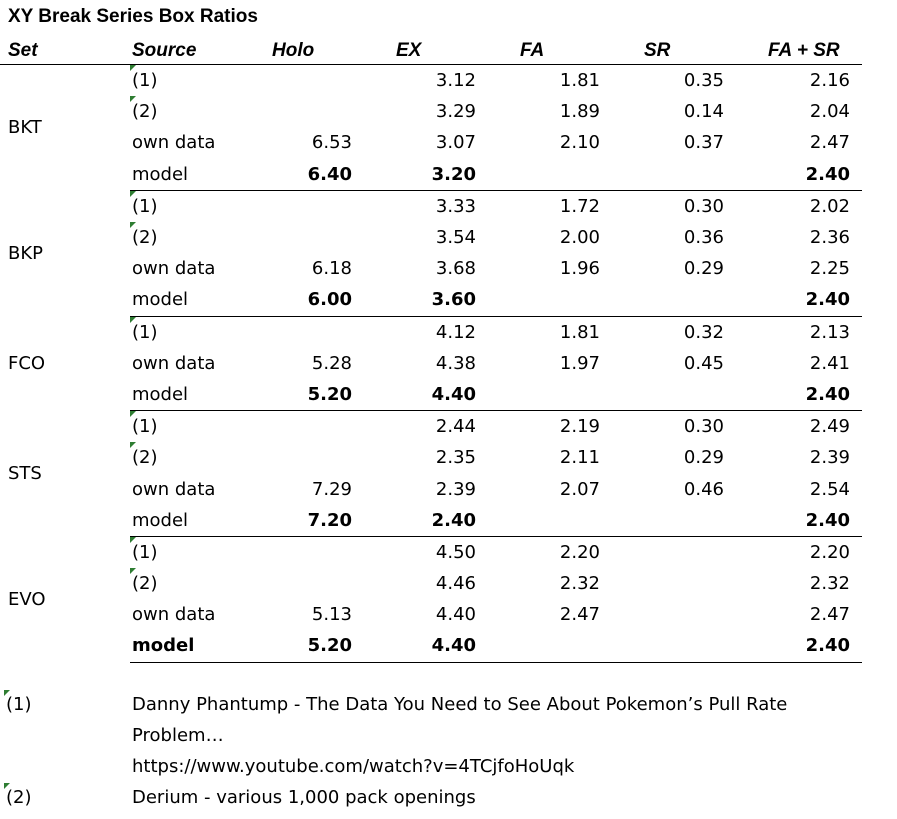 This screenshot has height=819, width=897. Describe the element at coordinates (416, 520) in the screenshot. I see `ex-cell: 2.40` at that location.